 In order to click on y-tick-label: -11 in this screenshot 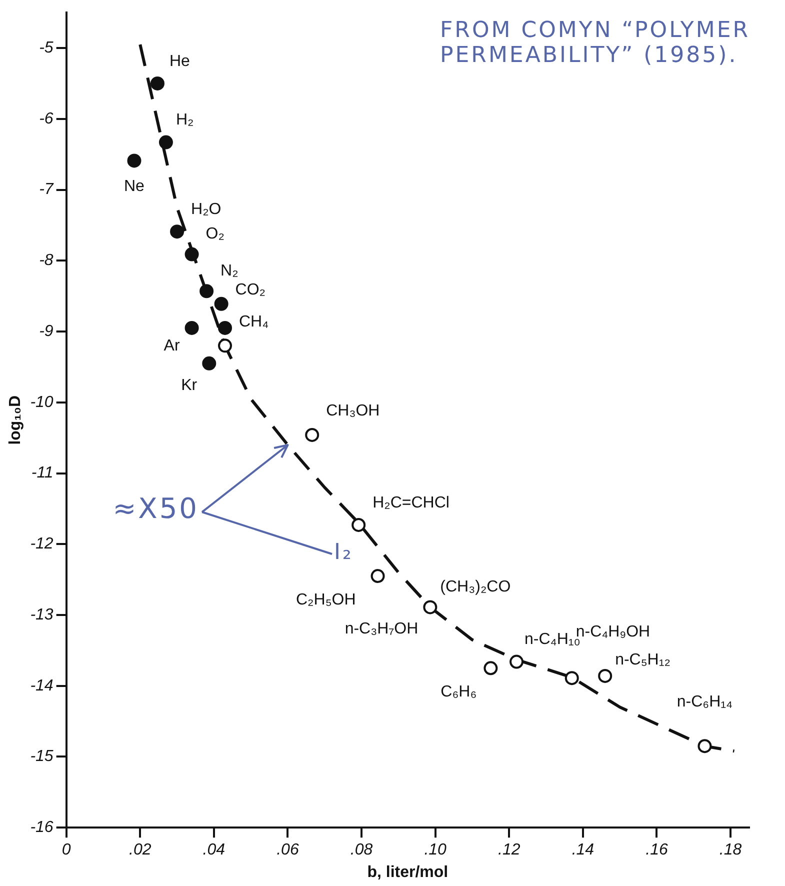, I will do `click(42, 473)`.